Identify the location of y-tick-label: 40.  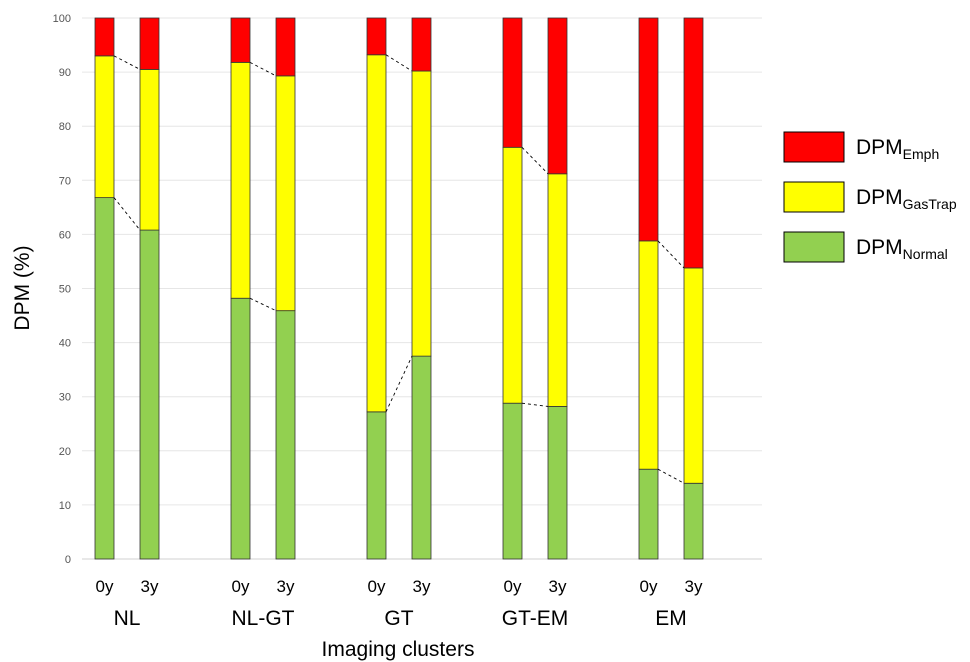
(65, 344).